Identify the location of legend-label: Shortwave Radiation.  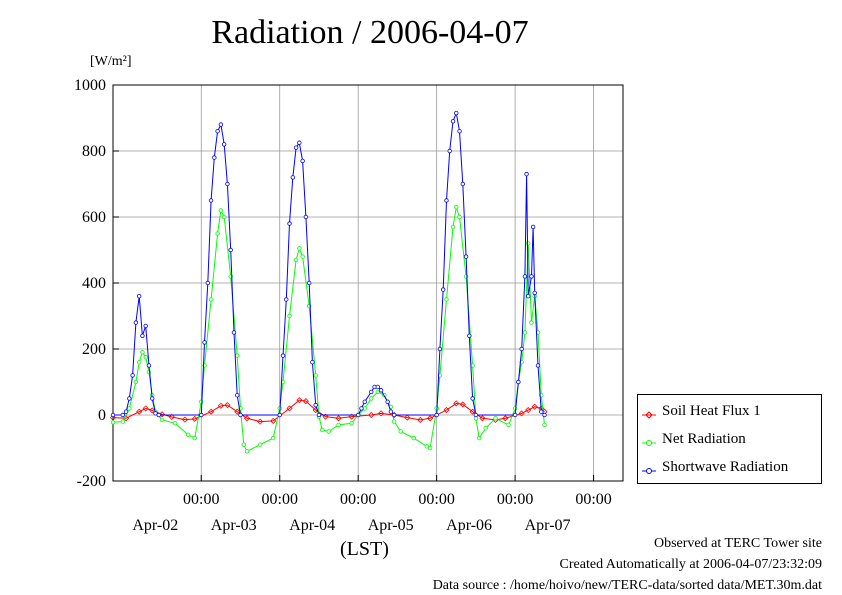
(725, 467).